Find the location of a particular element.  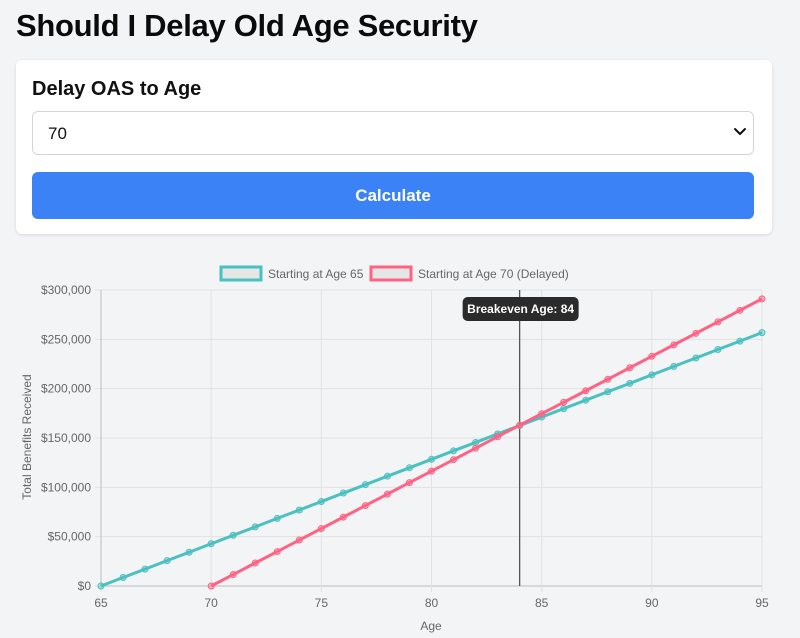

x-tick-label: 75 is located at coordinates (322, 603).